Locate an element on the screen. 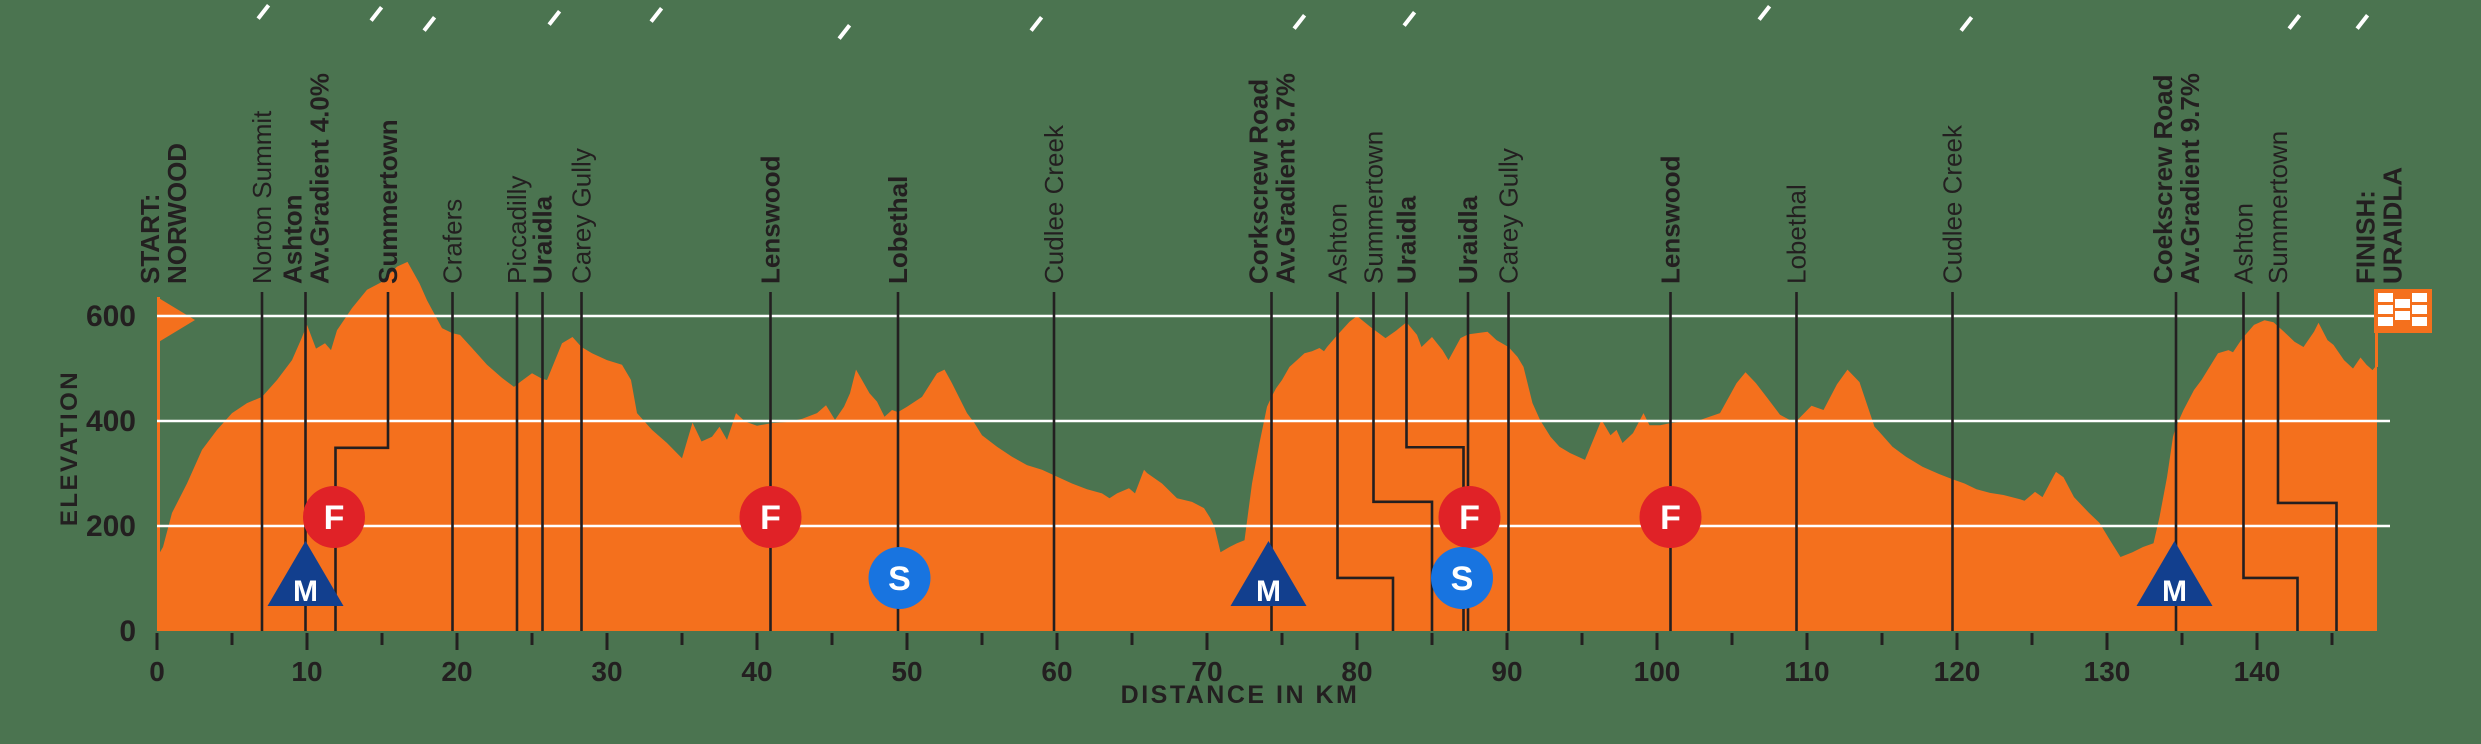 This screenshot has width=2481, height=744. x-tick-label: 90 is located at coordinates (1506, 671).